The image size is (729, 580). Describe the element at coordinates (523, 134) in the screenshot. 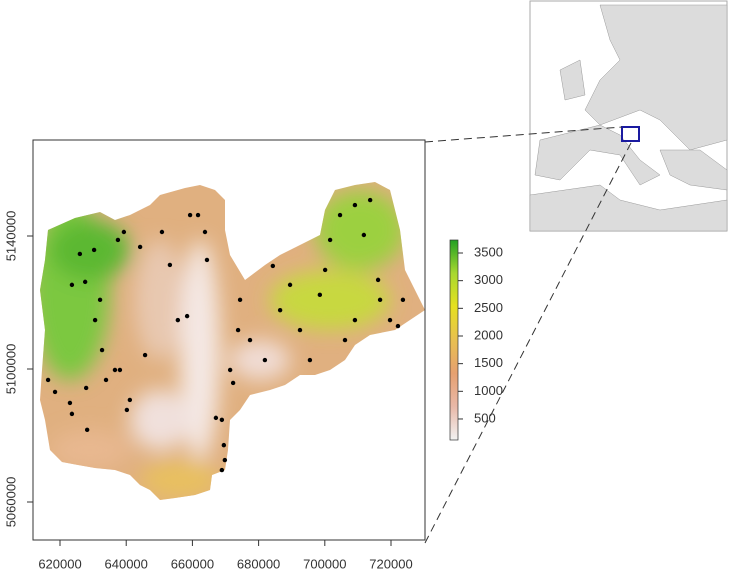

I see `inset-connector` at that location.